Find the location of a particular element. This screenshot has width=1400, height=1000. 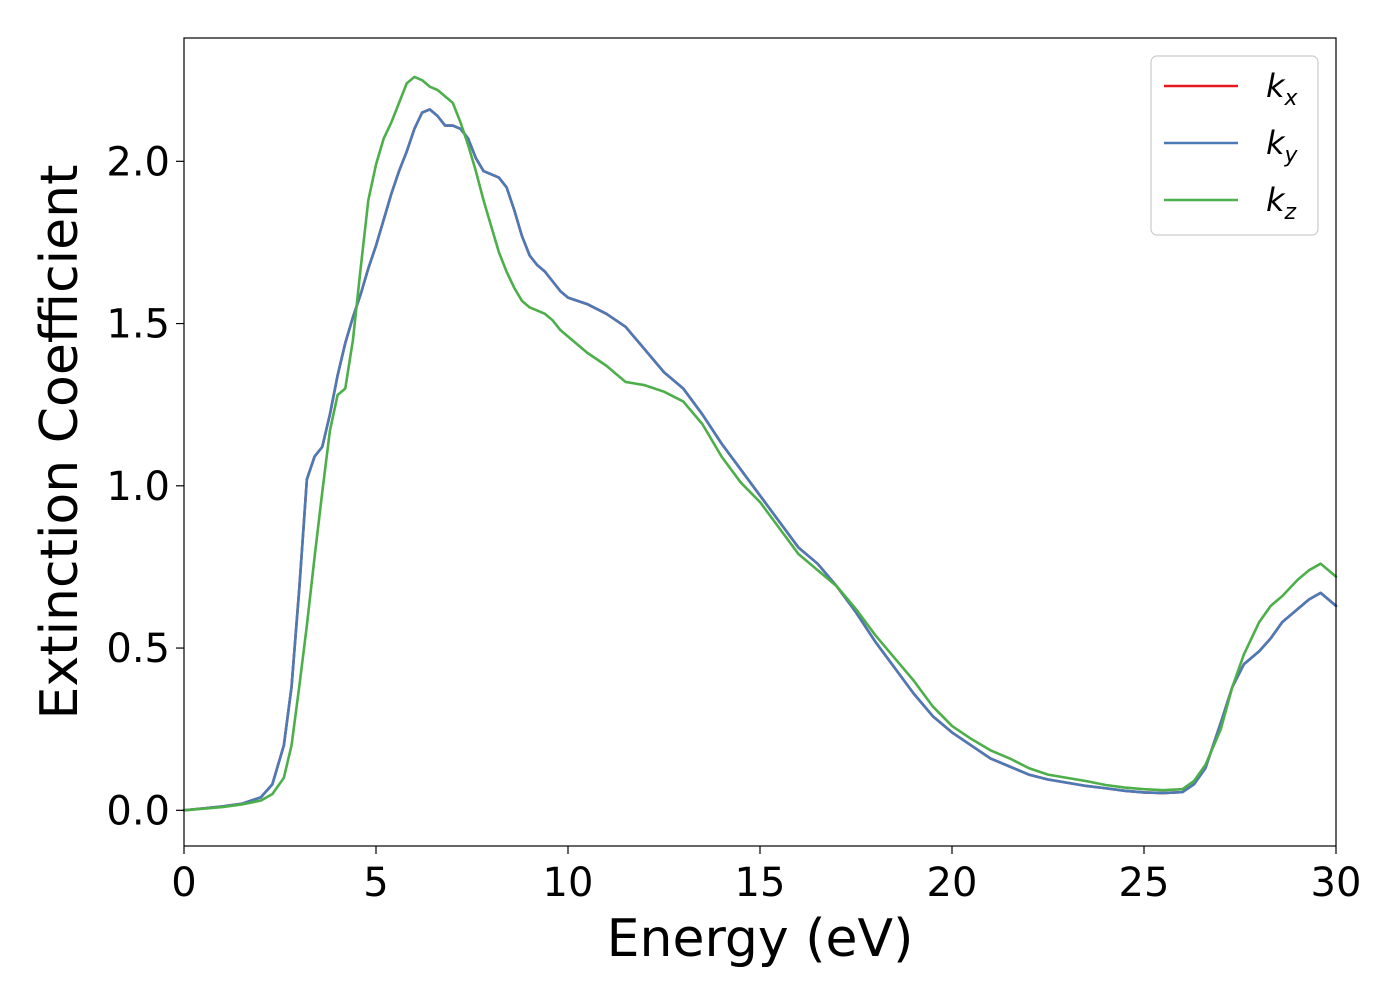

legend-box is located at coordinates (1234, 145).